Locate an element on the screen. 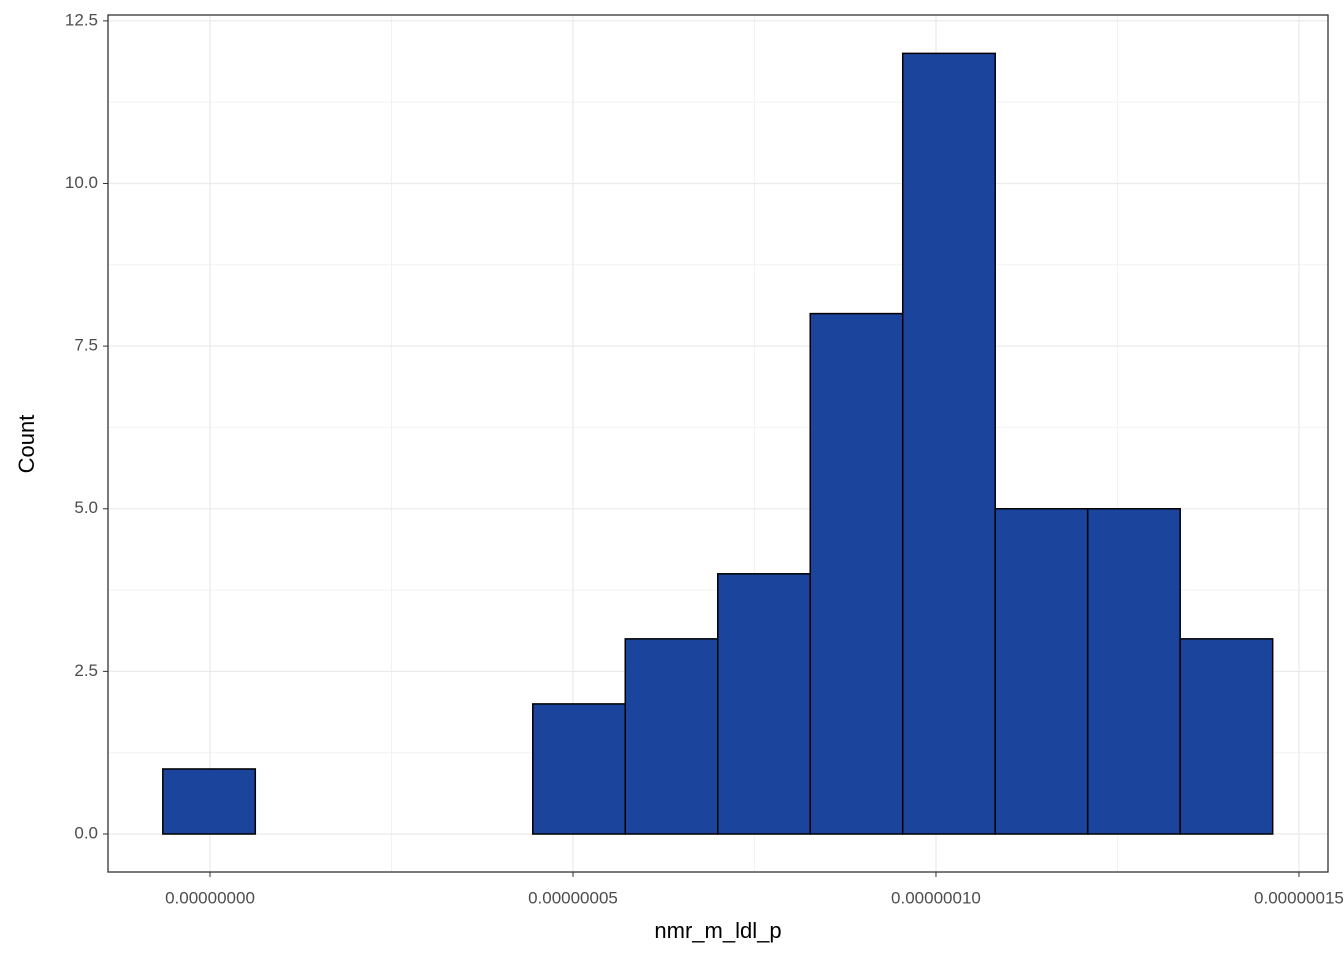  x-tick-label: 0.00000000 is located at coordinates (210, 897).